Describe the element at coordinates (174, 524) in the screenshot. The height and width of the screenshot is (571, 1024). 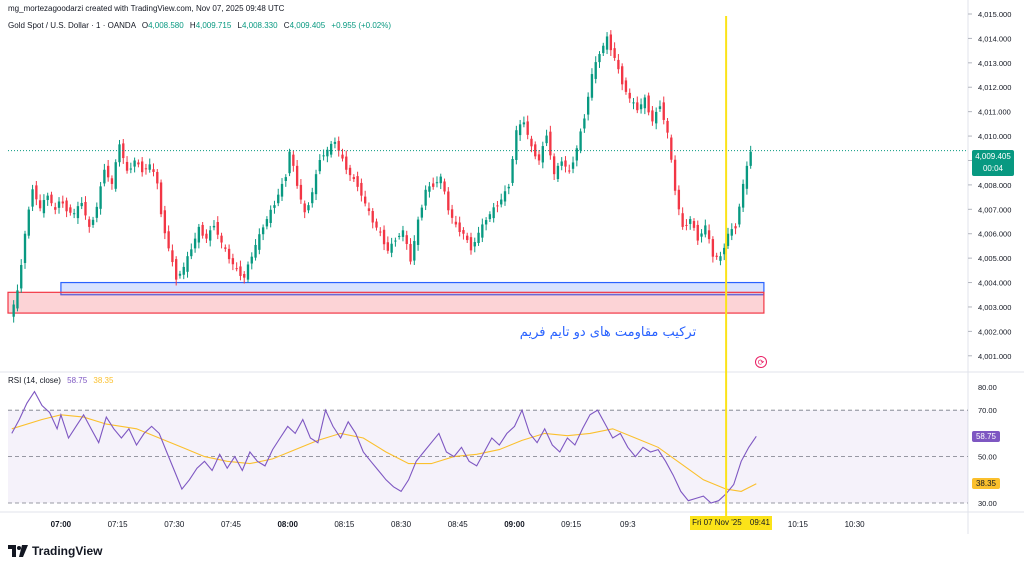
I see `time-tick-label: 07:30` at that location.